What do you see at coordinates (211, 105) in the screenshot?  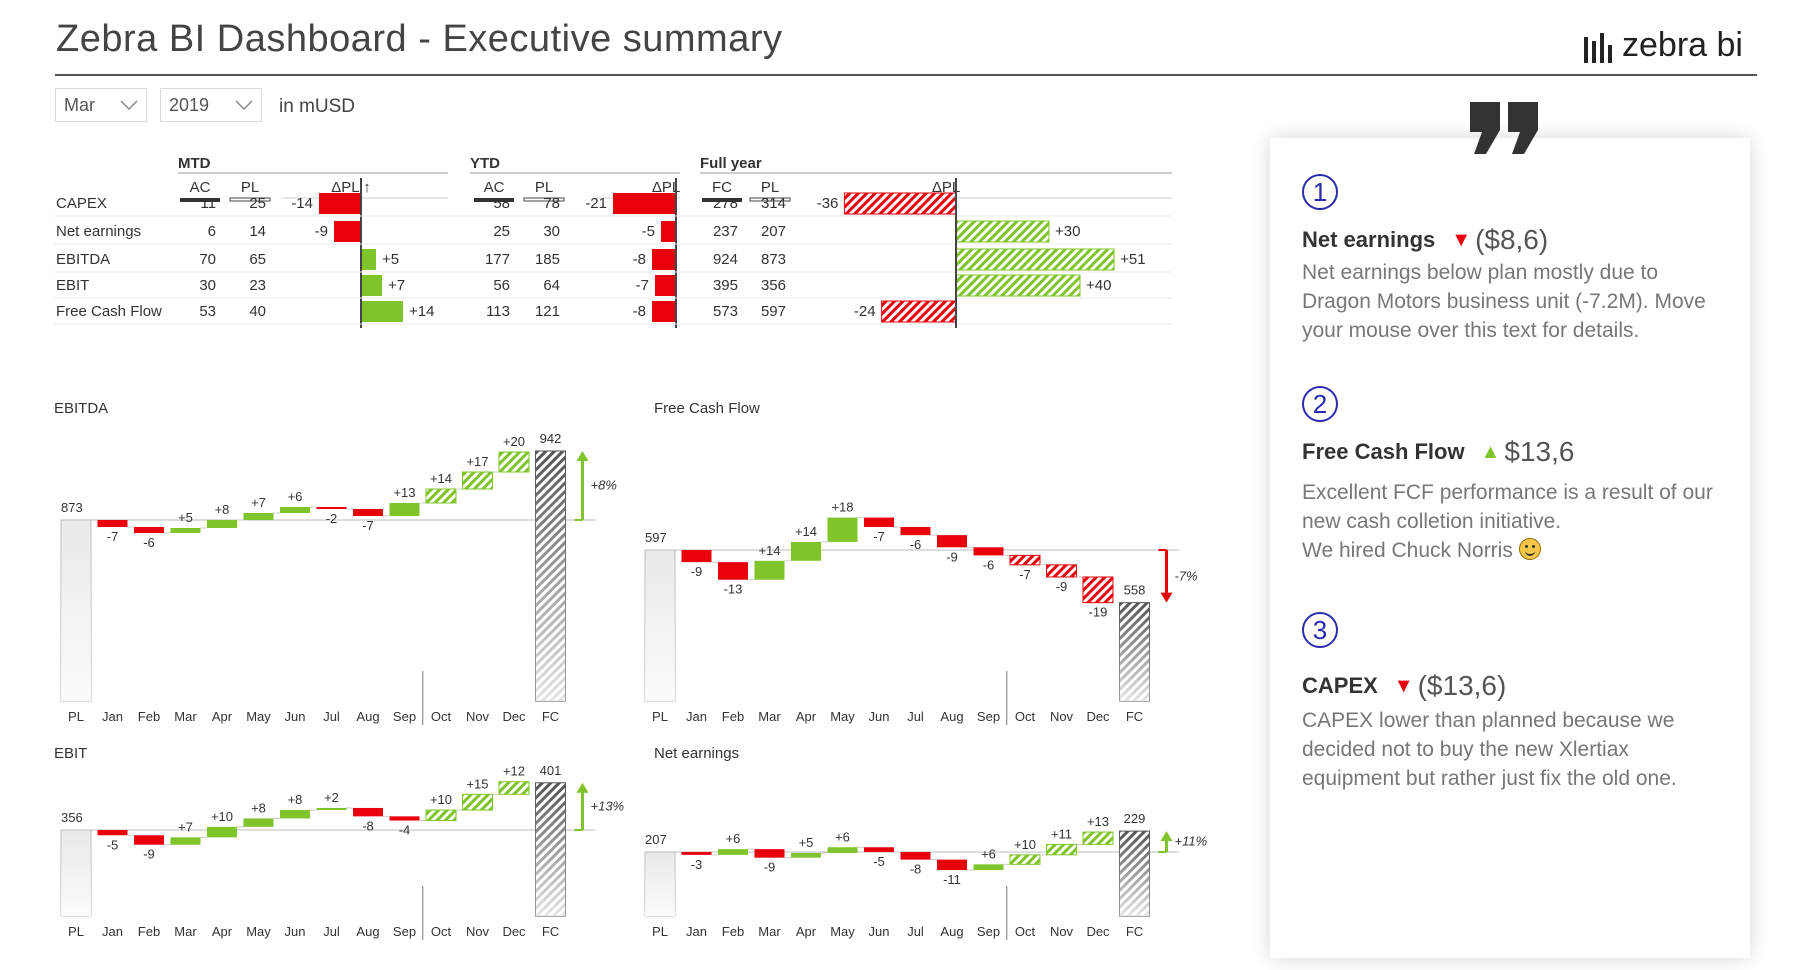 I see `year-dropdown: 2019` at bounding box center [211, 105].